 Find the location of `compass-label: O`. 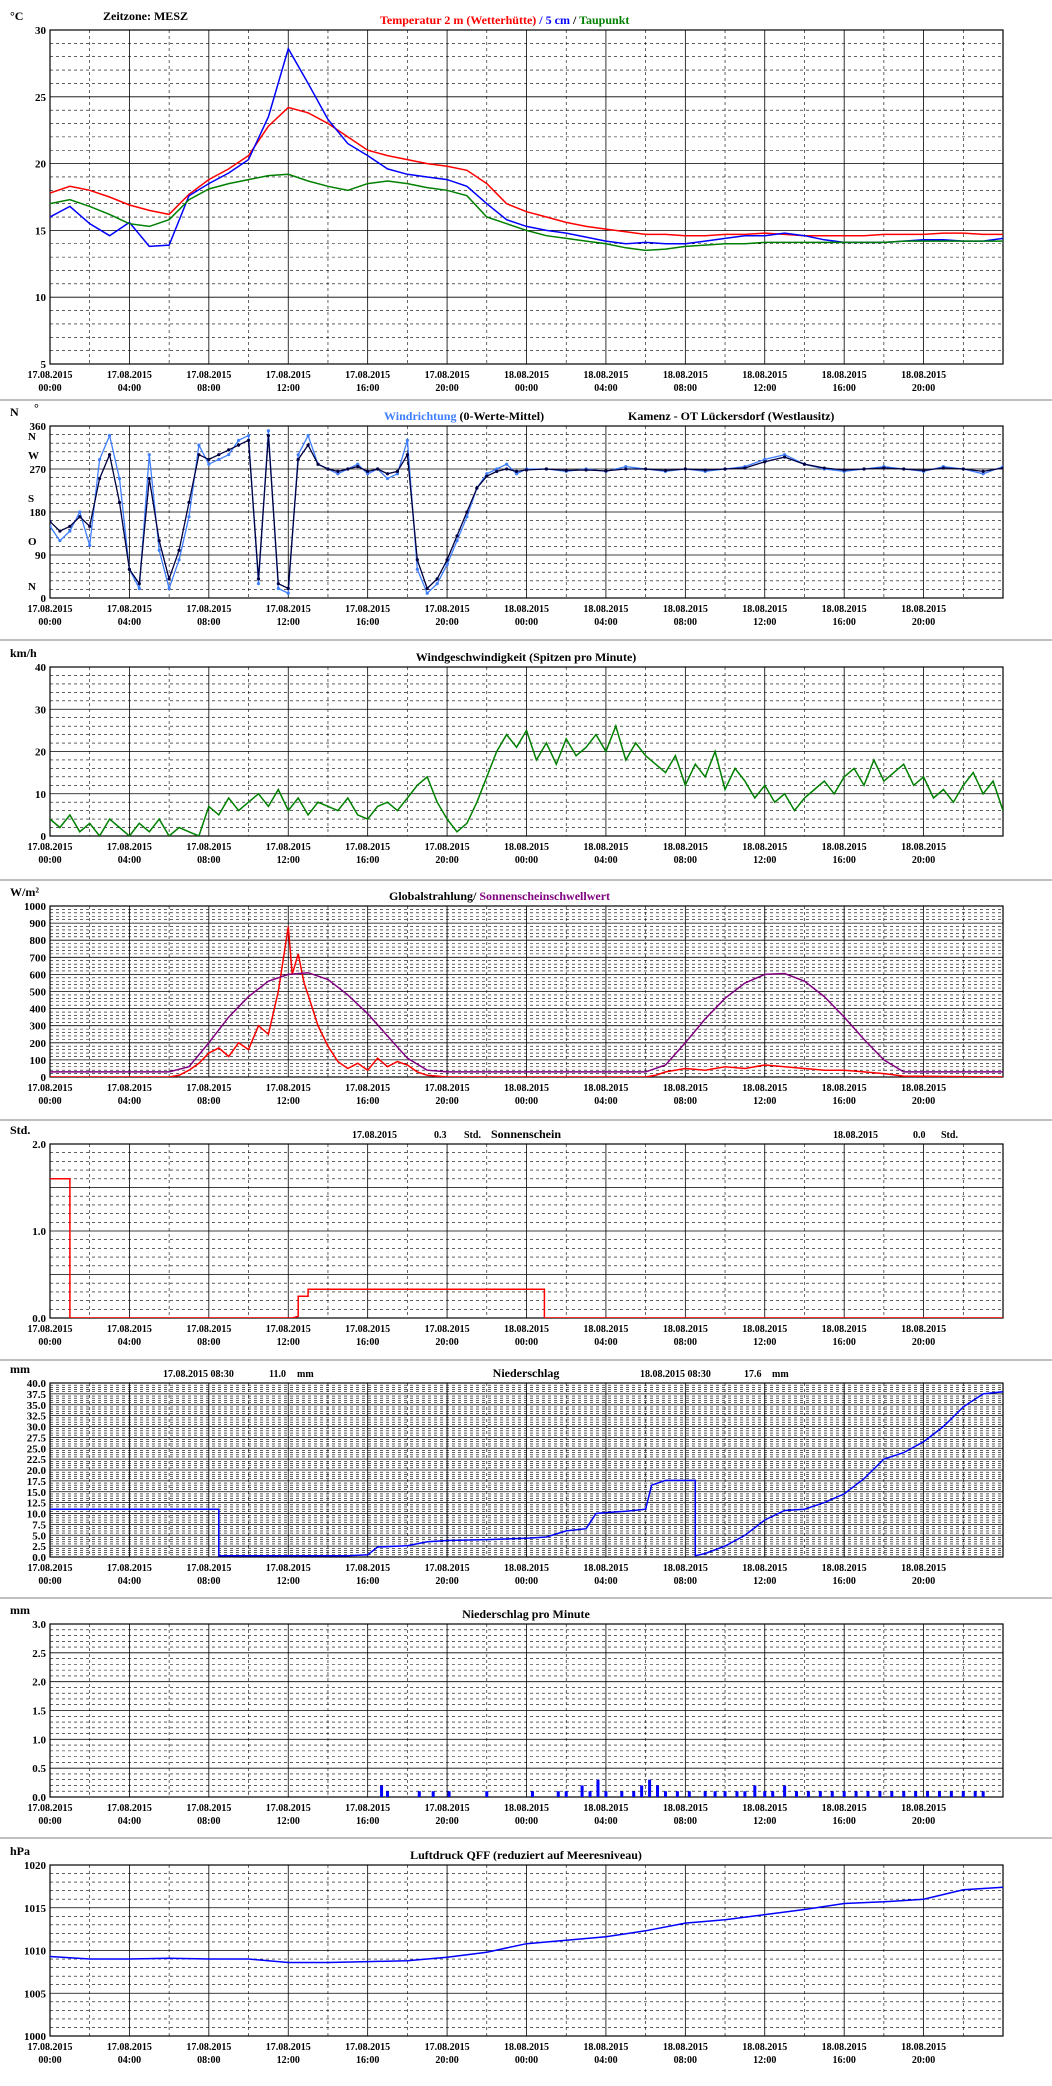

compass-label: O is located at coordinates (32, 542).